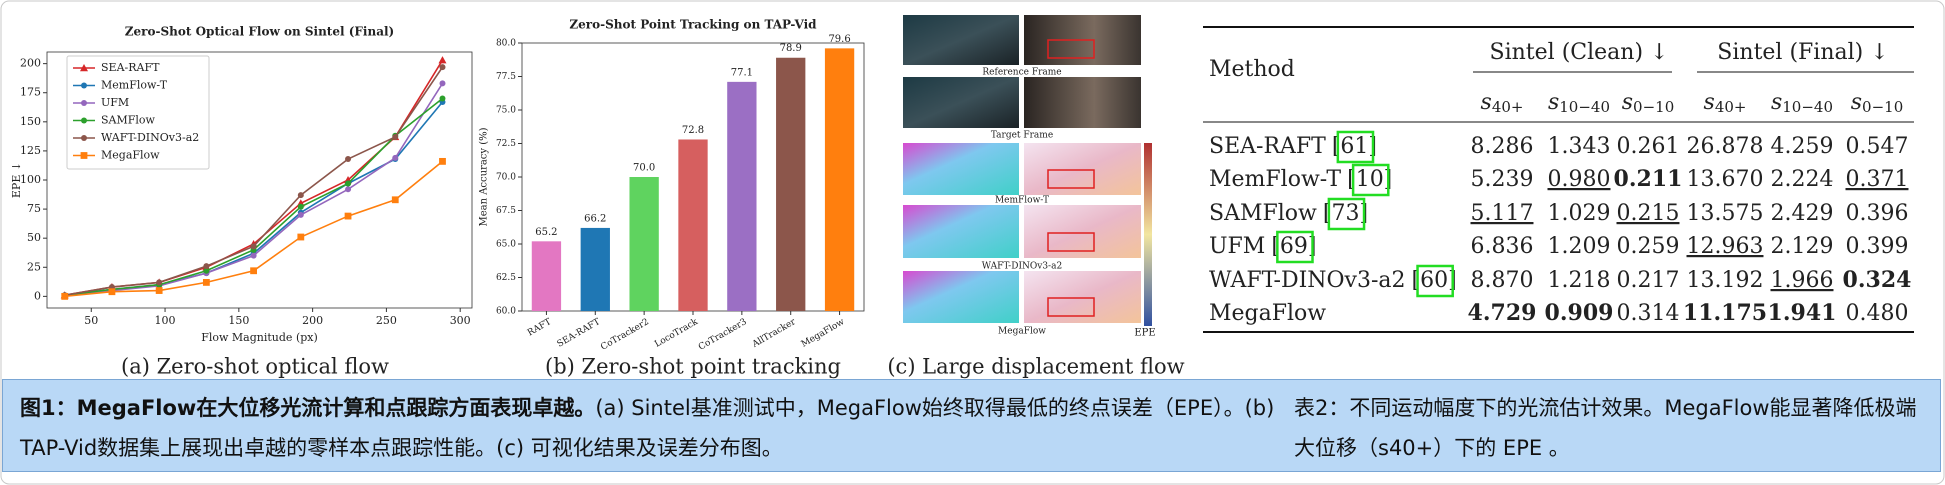  Describe the element at coordinates (546, 232) in the screenshot. I see `value-label: 65.2` at that location.